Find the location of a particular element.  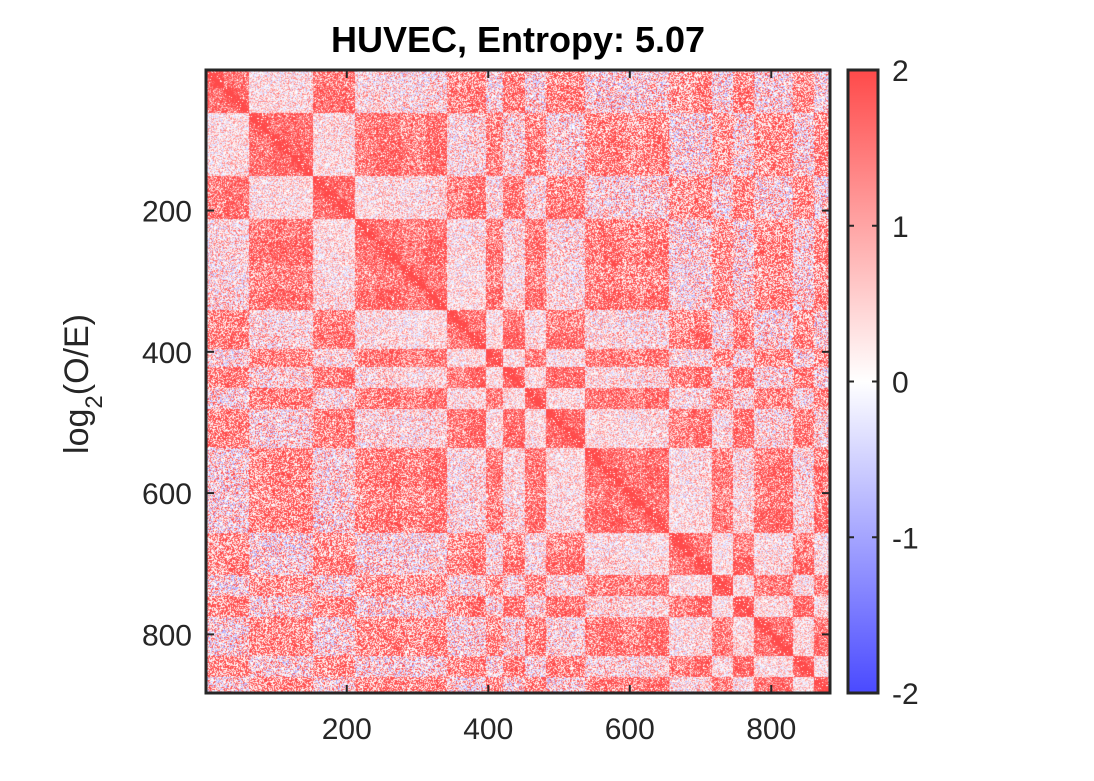

y-axis-label: log2(O/E) is located at coordinates (83, 384).